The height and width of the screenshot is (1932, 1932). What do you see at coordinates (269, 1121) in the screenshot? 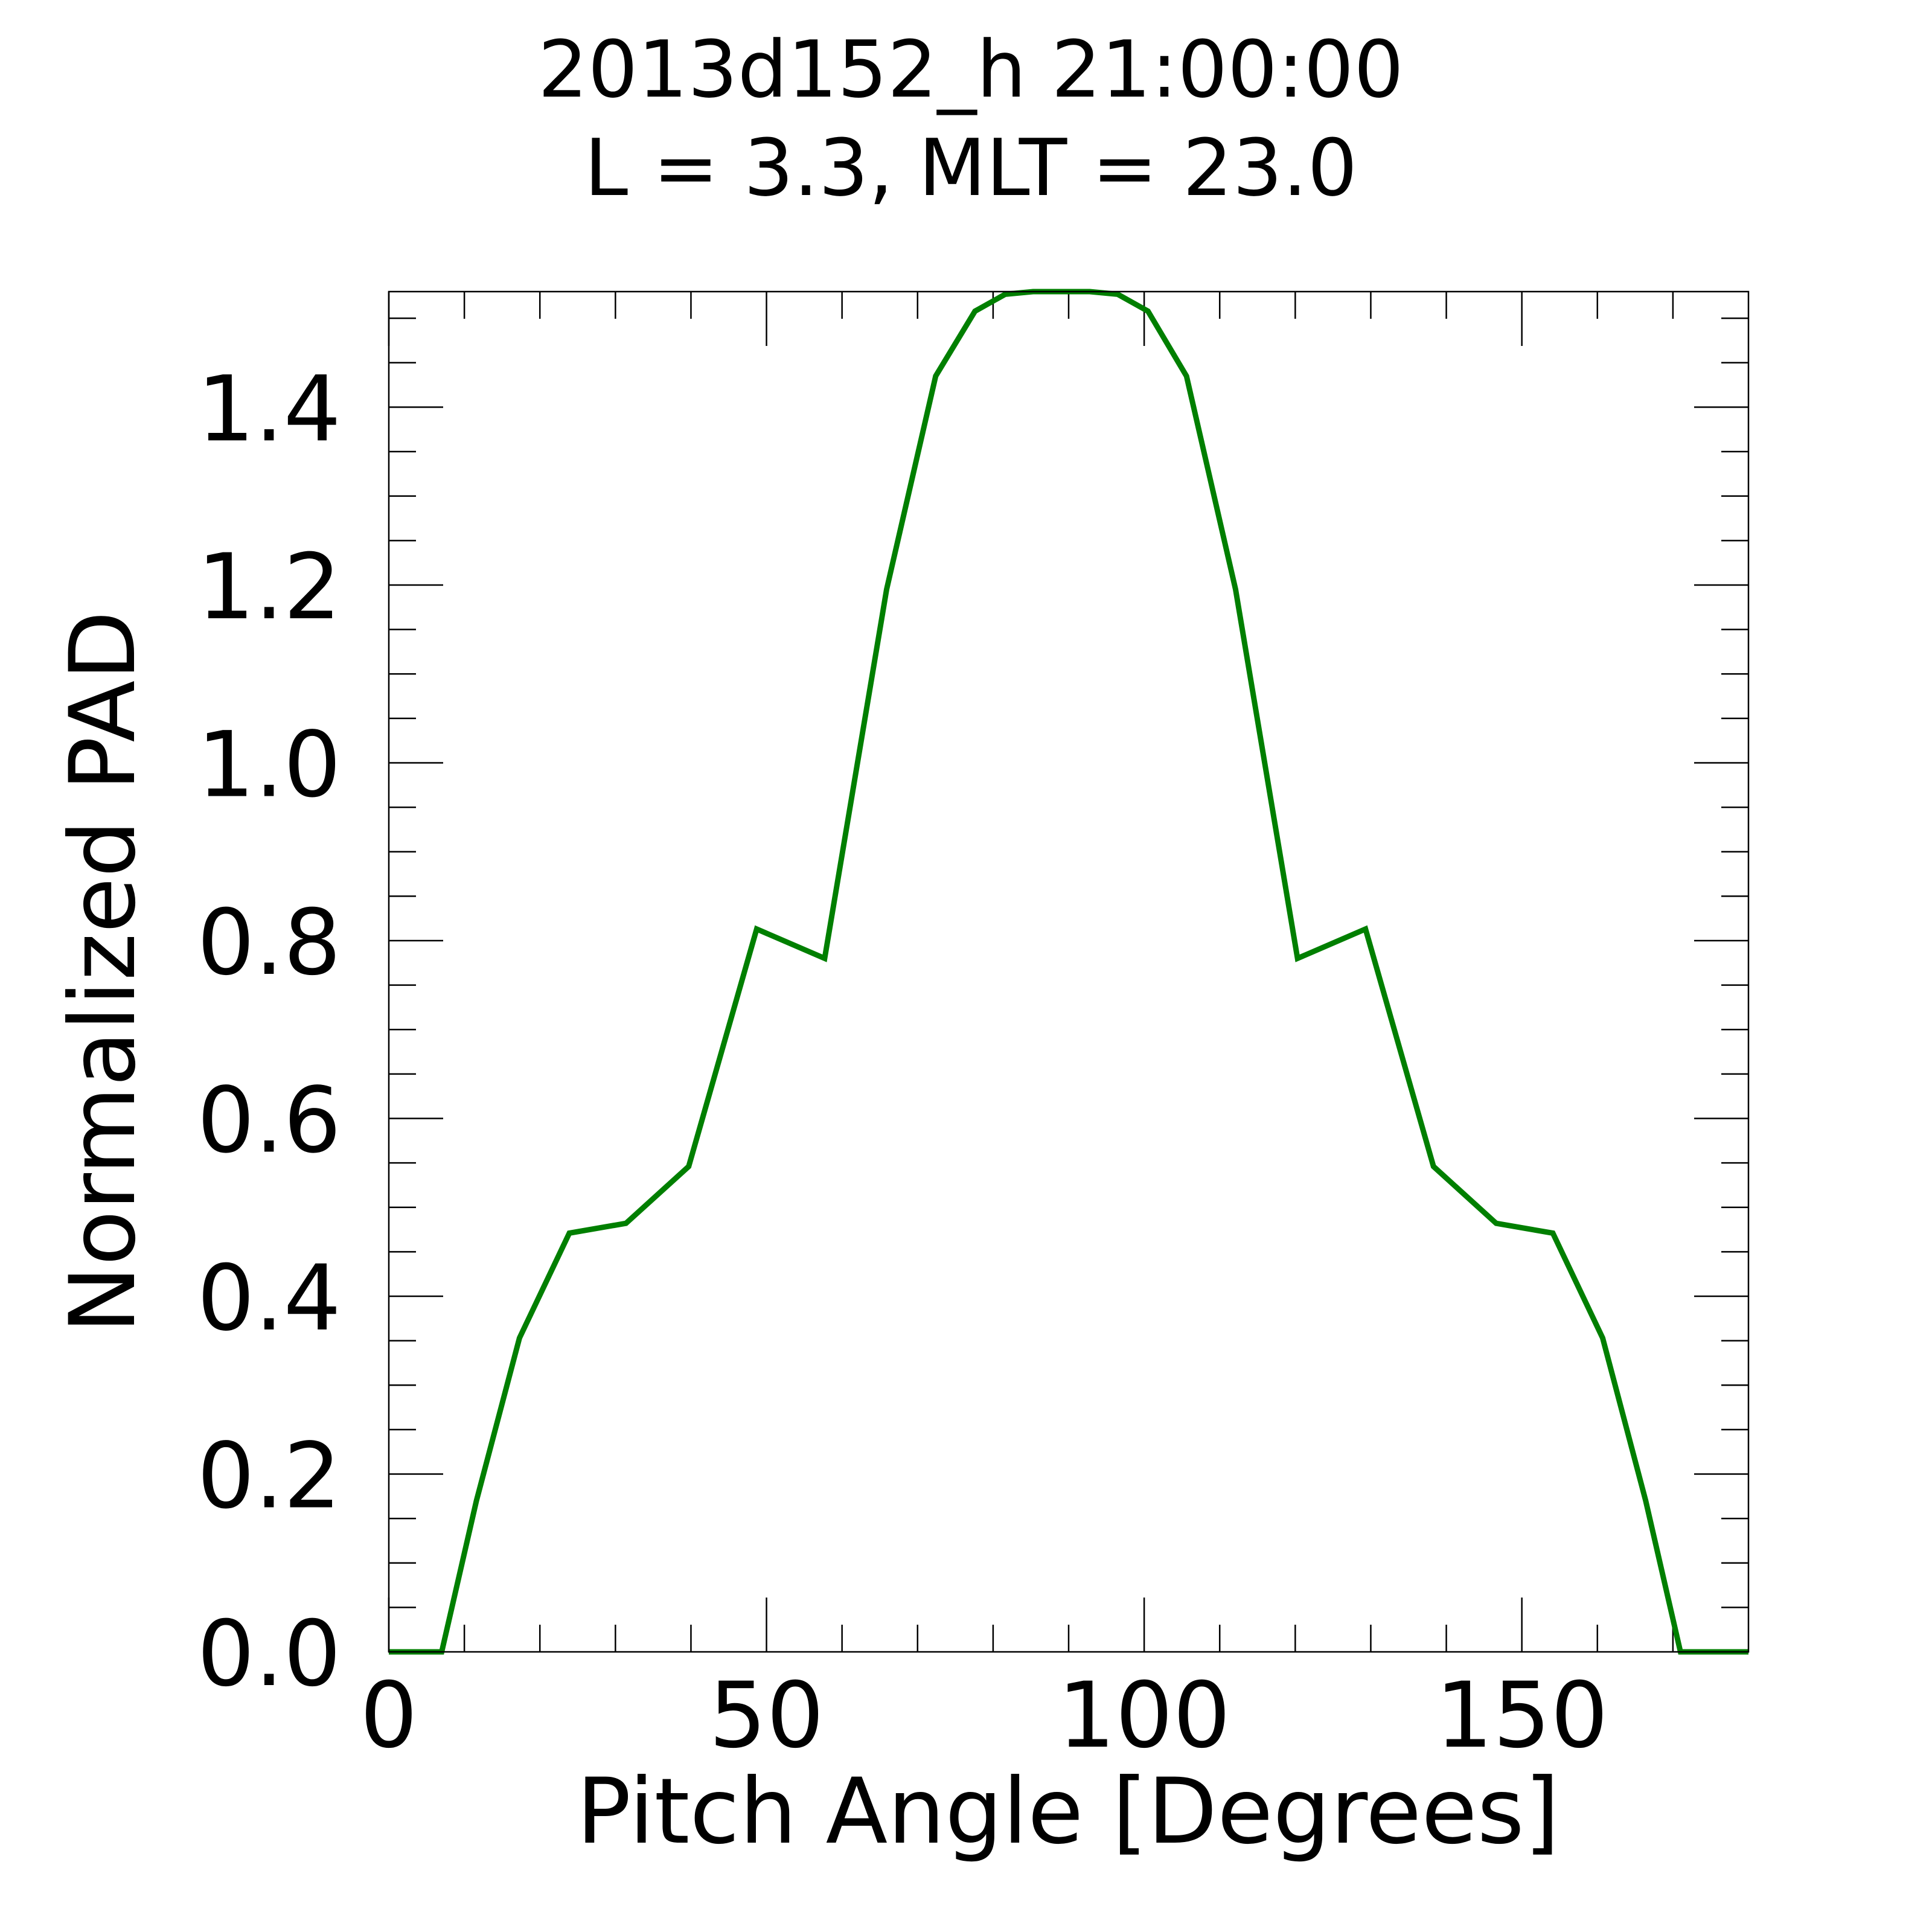
I see `y-tick-label: 0.6` at bounding box center [269, 1121].